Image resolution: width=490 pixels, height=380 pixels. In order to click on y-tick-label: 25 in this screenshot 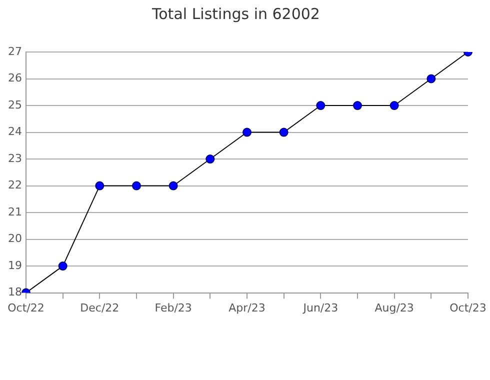, I will do `click(15, 105)`.